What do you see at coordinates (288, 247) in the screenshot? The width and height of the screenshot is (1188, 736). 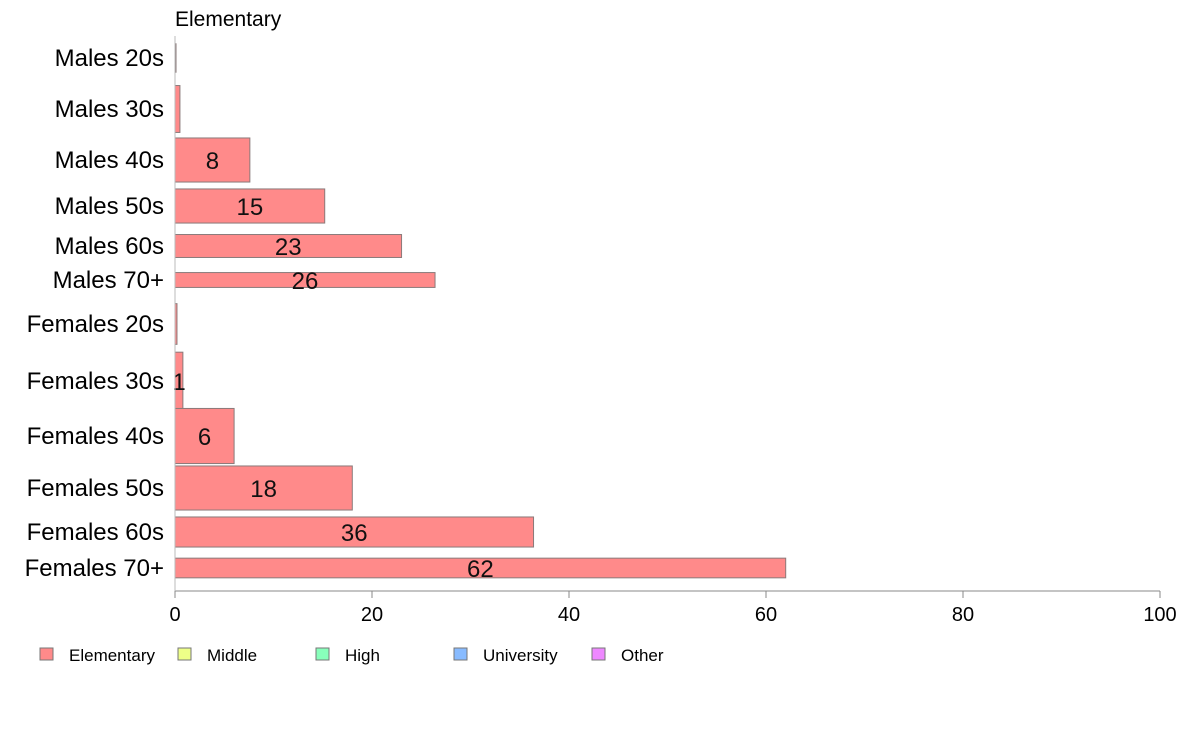 I see `value-label: 23` at bounding box center [288, 247].